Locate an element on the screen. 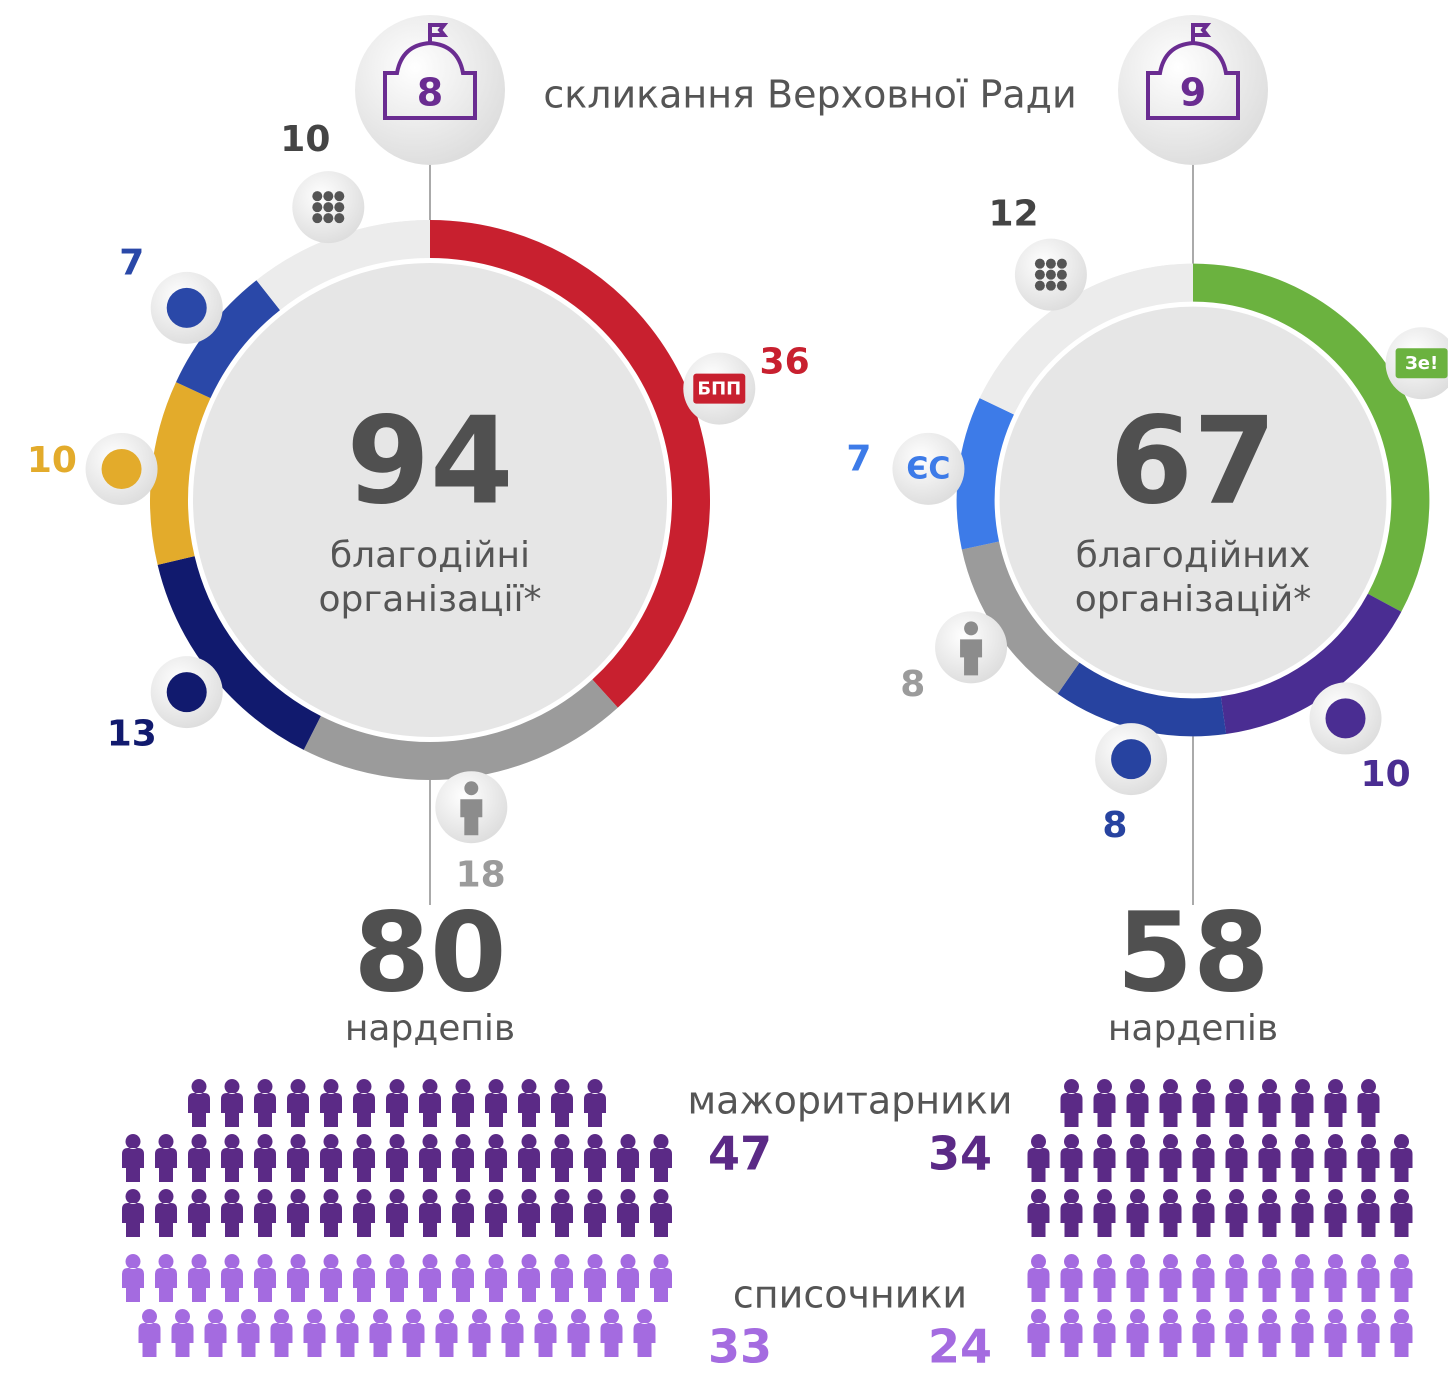 The height and width of the screenshot is (1374, 1448). group-count: 24 is located at coordinates (960, 1347).